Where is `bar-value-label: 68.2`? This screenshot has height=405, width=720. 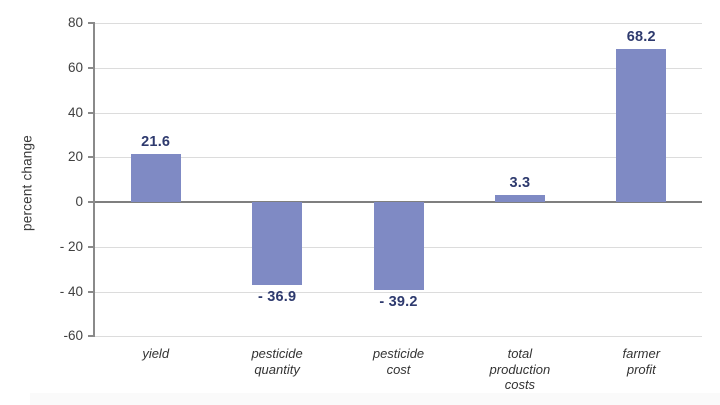
bar-value-label: 68.2 is located at coordinates (641, 37).